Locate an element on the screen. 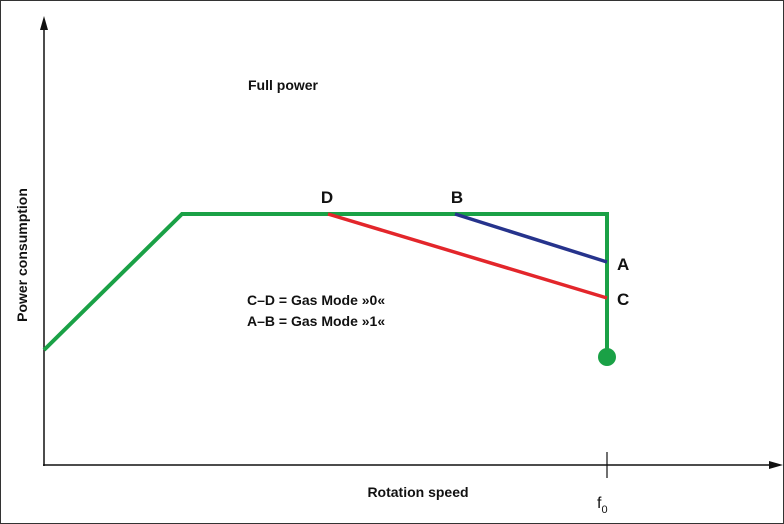 Image resolution: width=784 pixels, height=524 pixels. gas-mode-1-line is located at coordinates (531, 238).